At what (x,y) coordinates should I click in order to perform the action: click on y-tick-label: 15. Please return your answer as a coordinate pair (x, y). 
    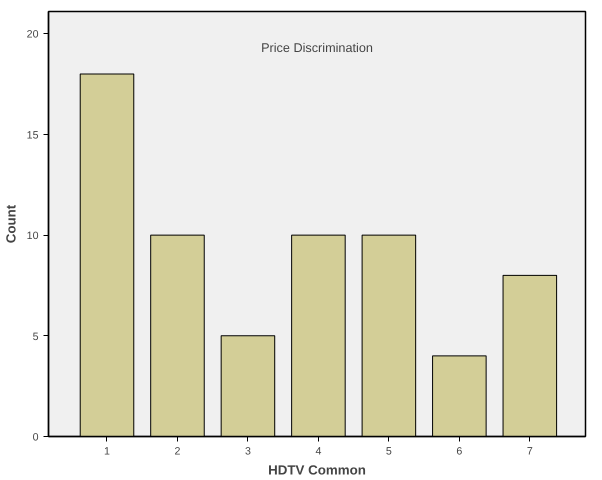
    Looking at the image, I should click on (32, 135).